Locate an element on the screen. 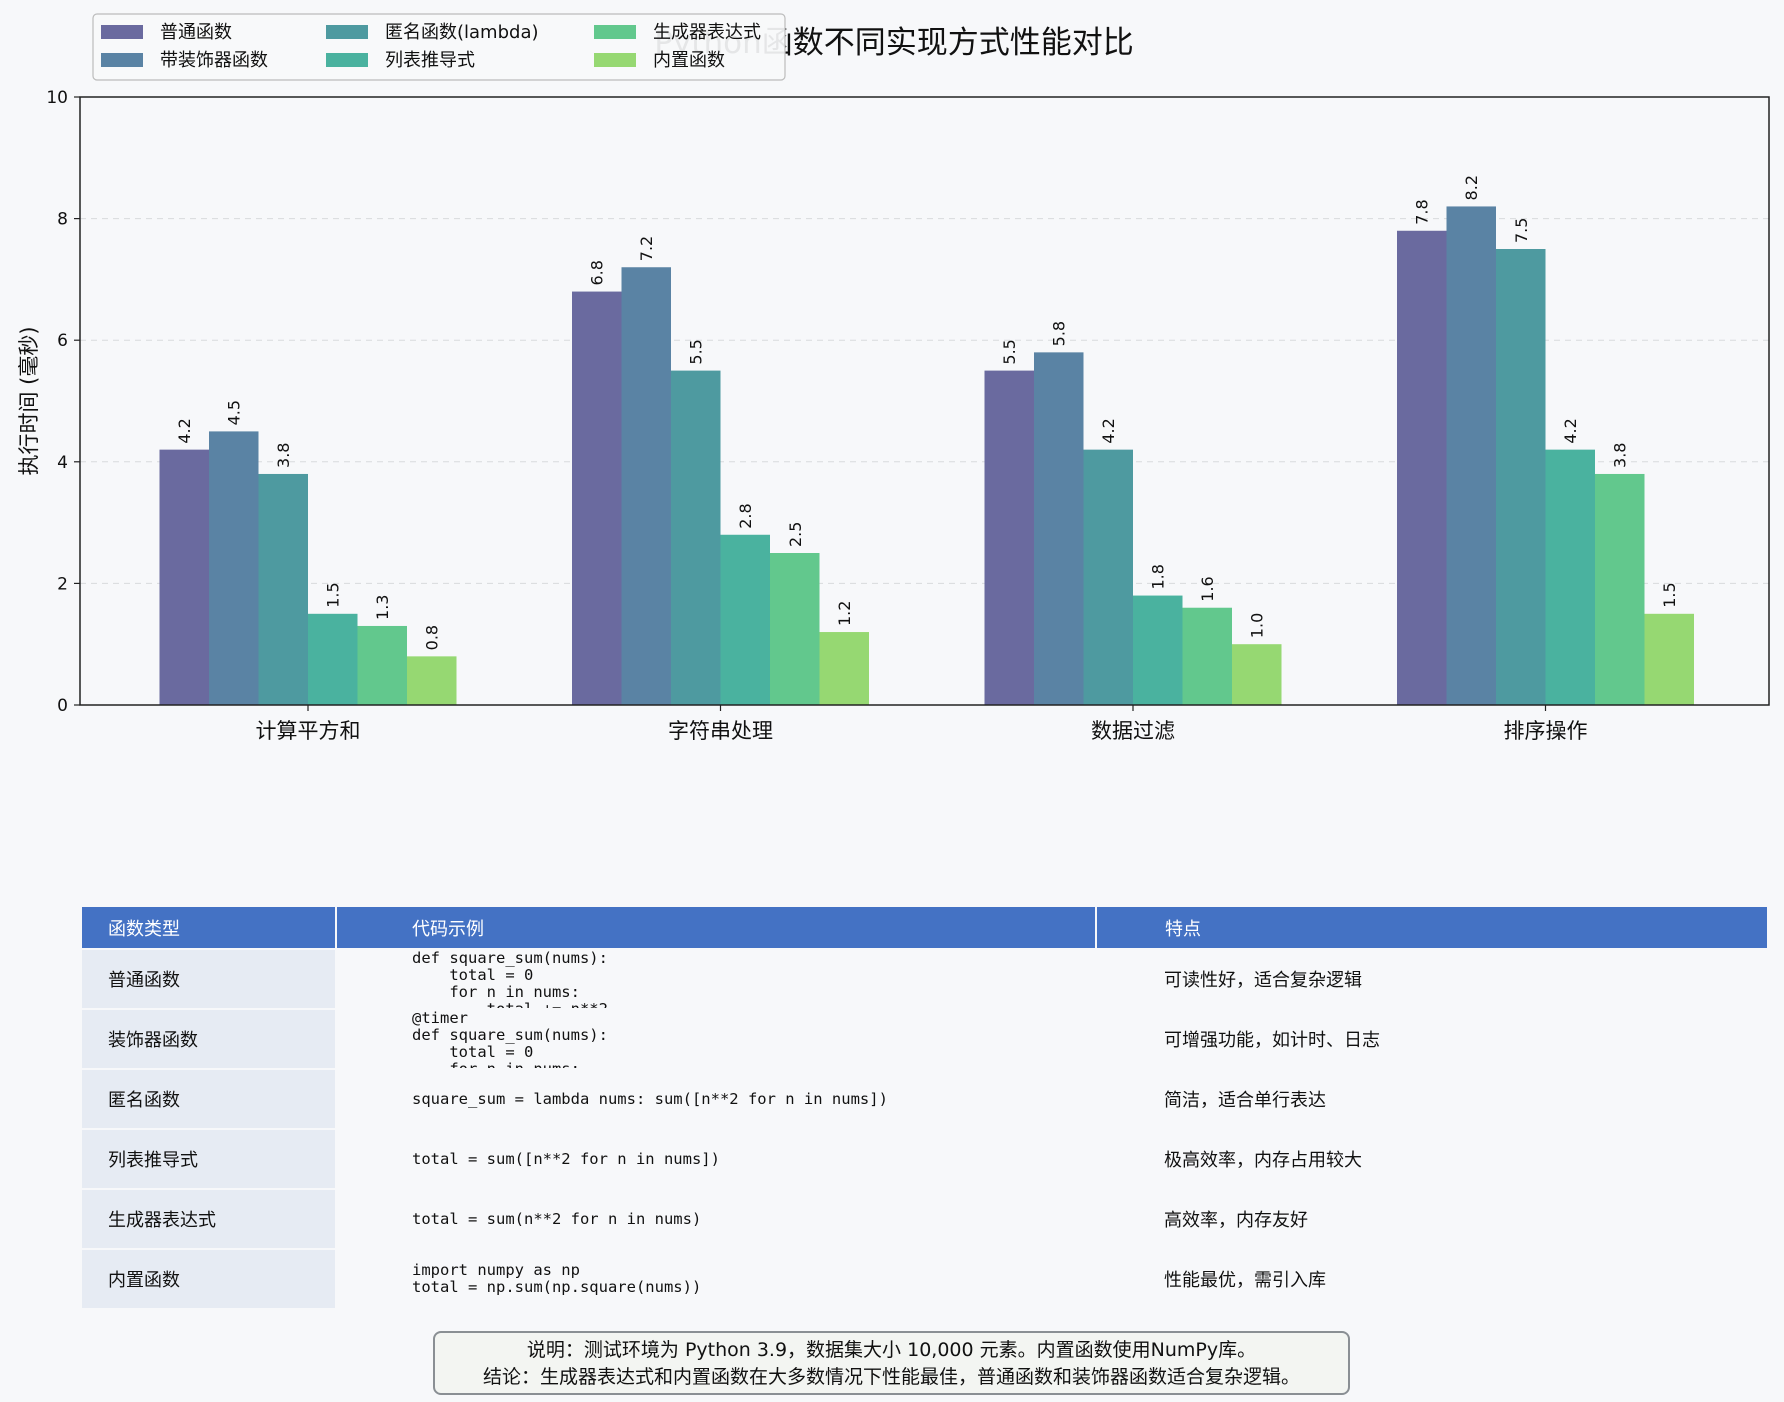 This screenshot has height=1402, width=1784. x-axis: 计算平方和 字符串处理 数据过滤 排序操作 is located at coordinates (922, 724).